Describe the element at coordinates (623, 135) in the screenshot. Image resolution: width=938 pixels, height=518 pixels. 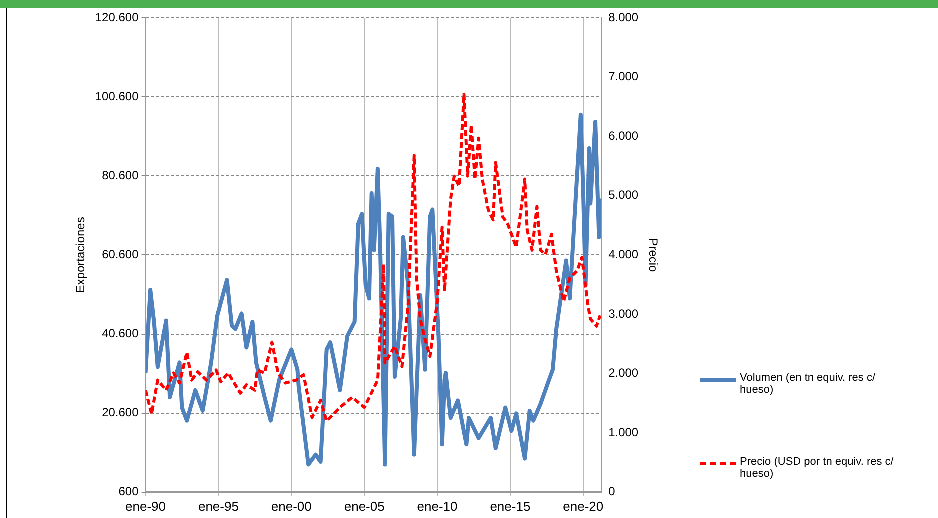
I see `y2-tick-label: 6.000` at that location.